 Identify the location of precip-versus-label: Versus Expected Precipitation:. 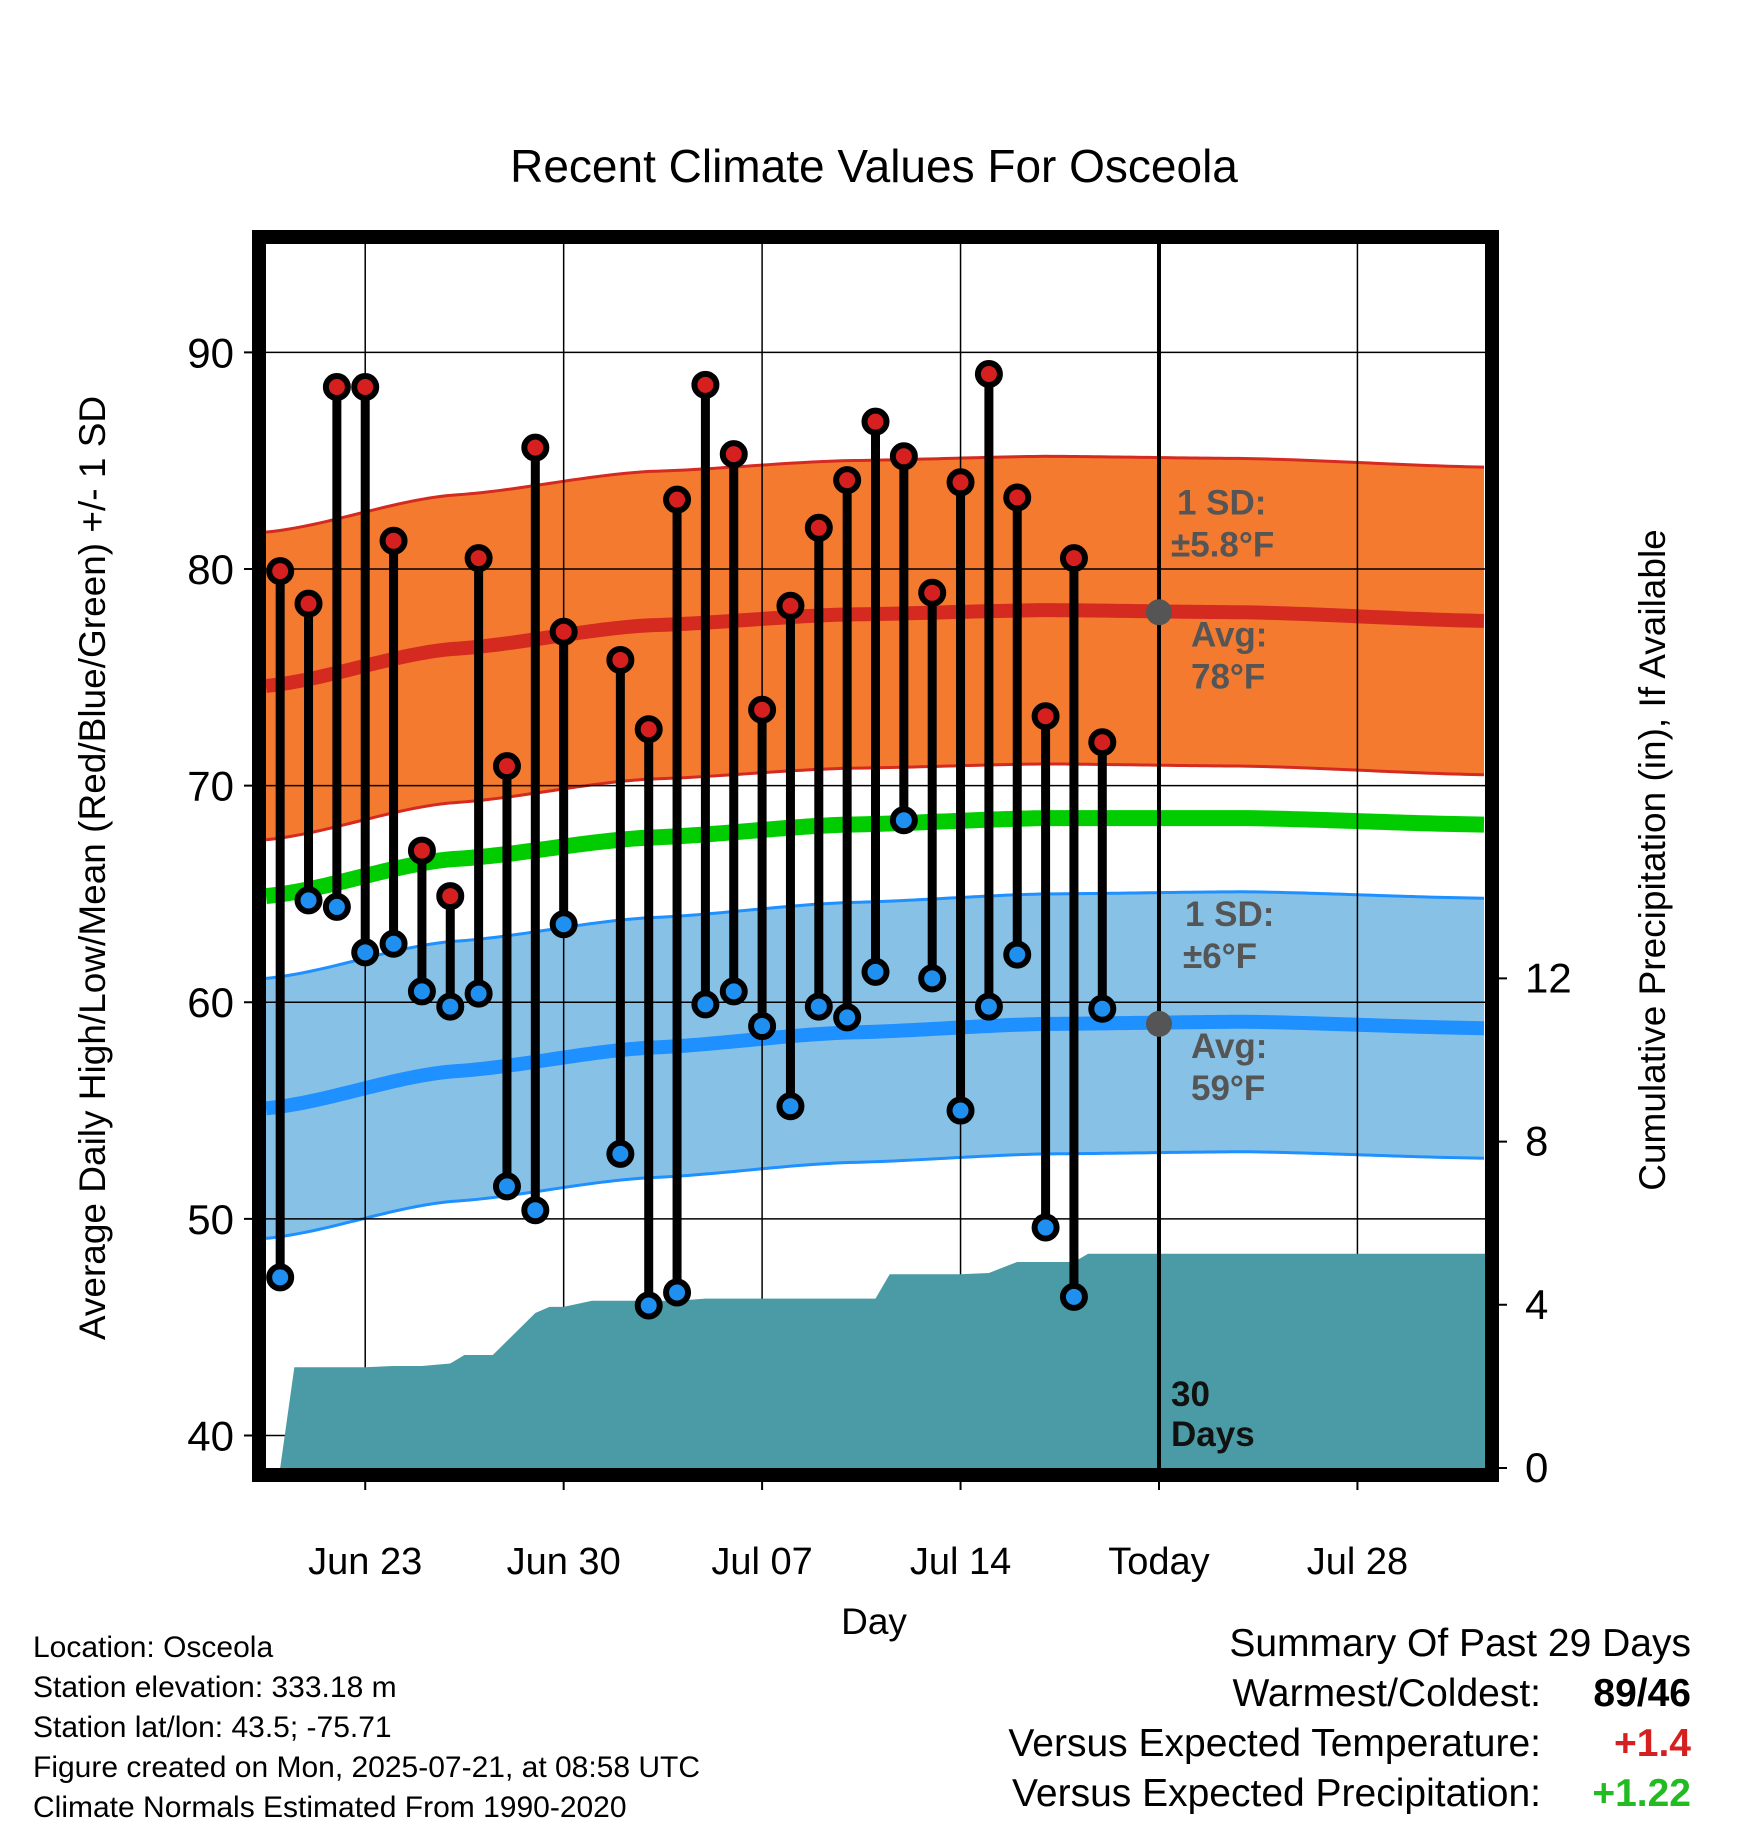
(1276, 1793).